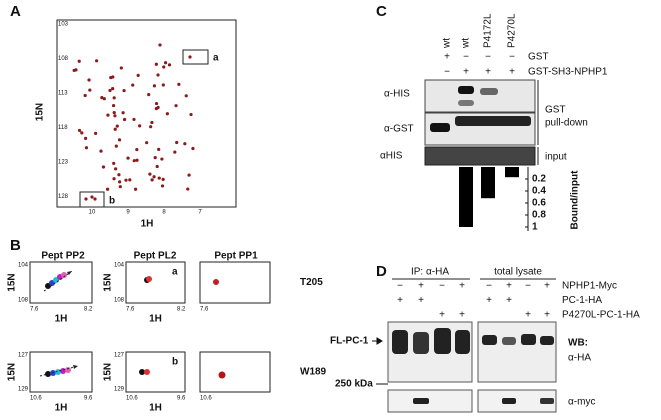 The image size is (661, 420). What do you see at coordinates (92, 213) in the screenshot?
I see `x-tick-label: 10` at bounding box center [92, 213].